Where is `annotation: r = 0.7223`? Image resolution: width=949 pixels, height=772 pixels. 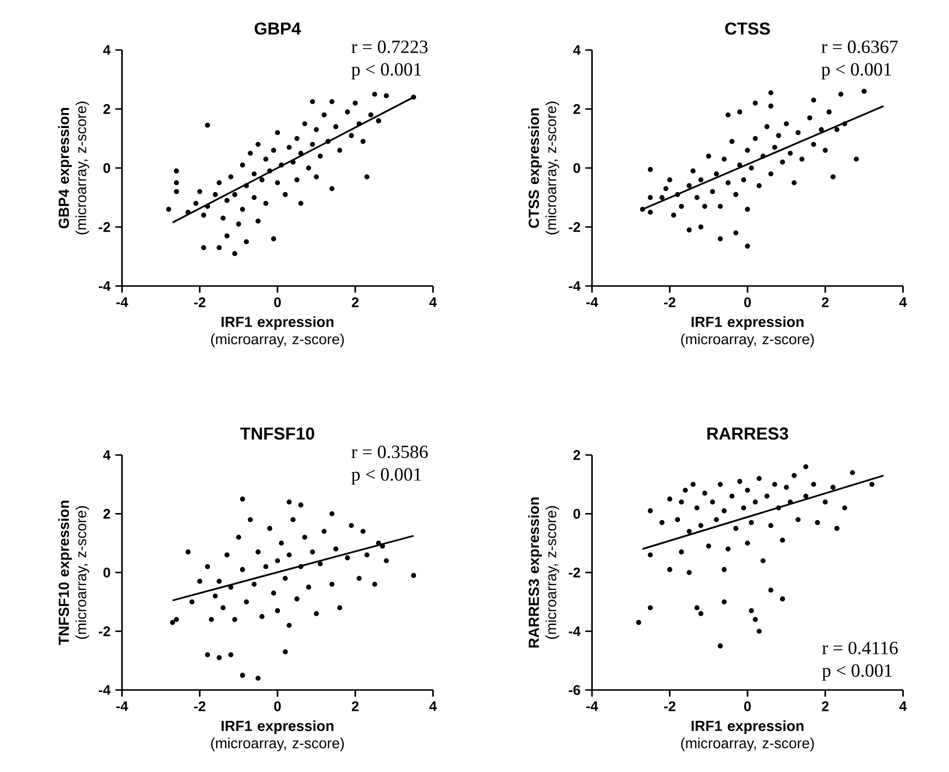 annotation: r = 0.7223 is located at coordinates (390, 47).